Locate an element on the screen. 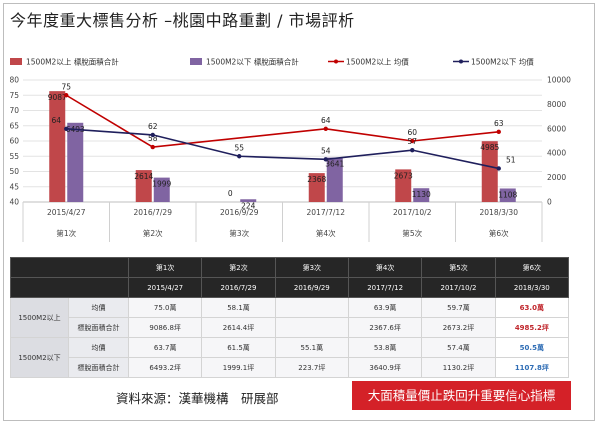 This screenshot has height=425, width=600. line-data-label: 51 is located at coordinates (511, 159).